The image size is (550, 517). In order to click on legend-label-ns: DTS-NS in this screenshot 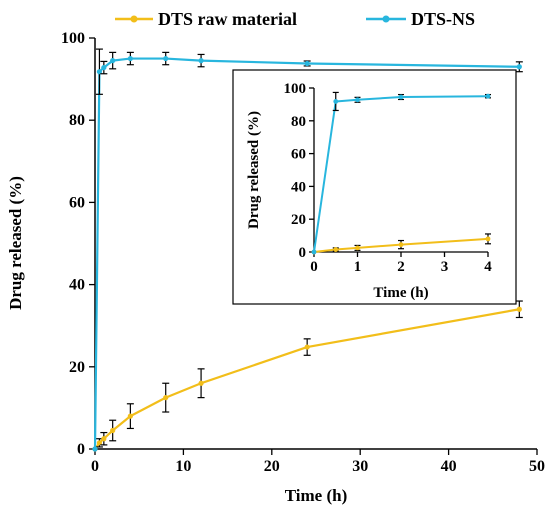, I will do `click(443, 19)`.